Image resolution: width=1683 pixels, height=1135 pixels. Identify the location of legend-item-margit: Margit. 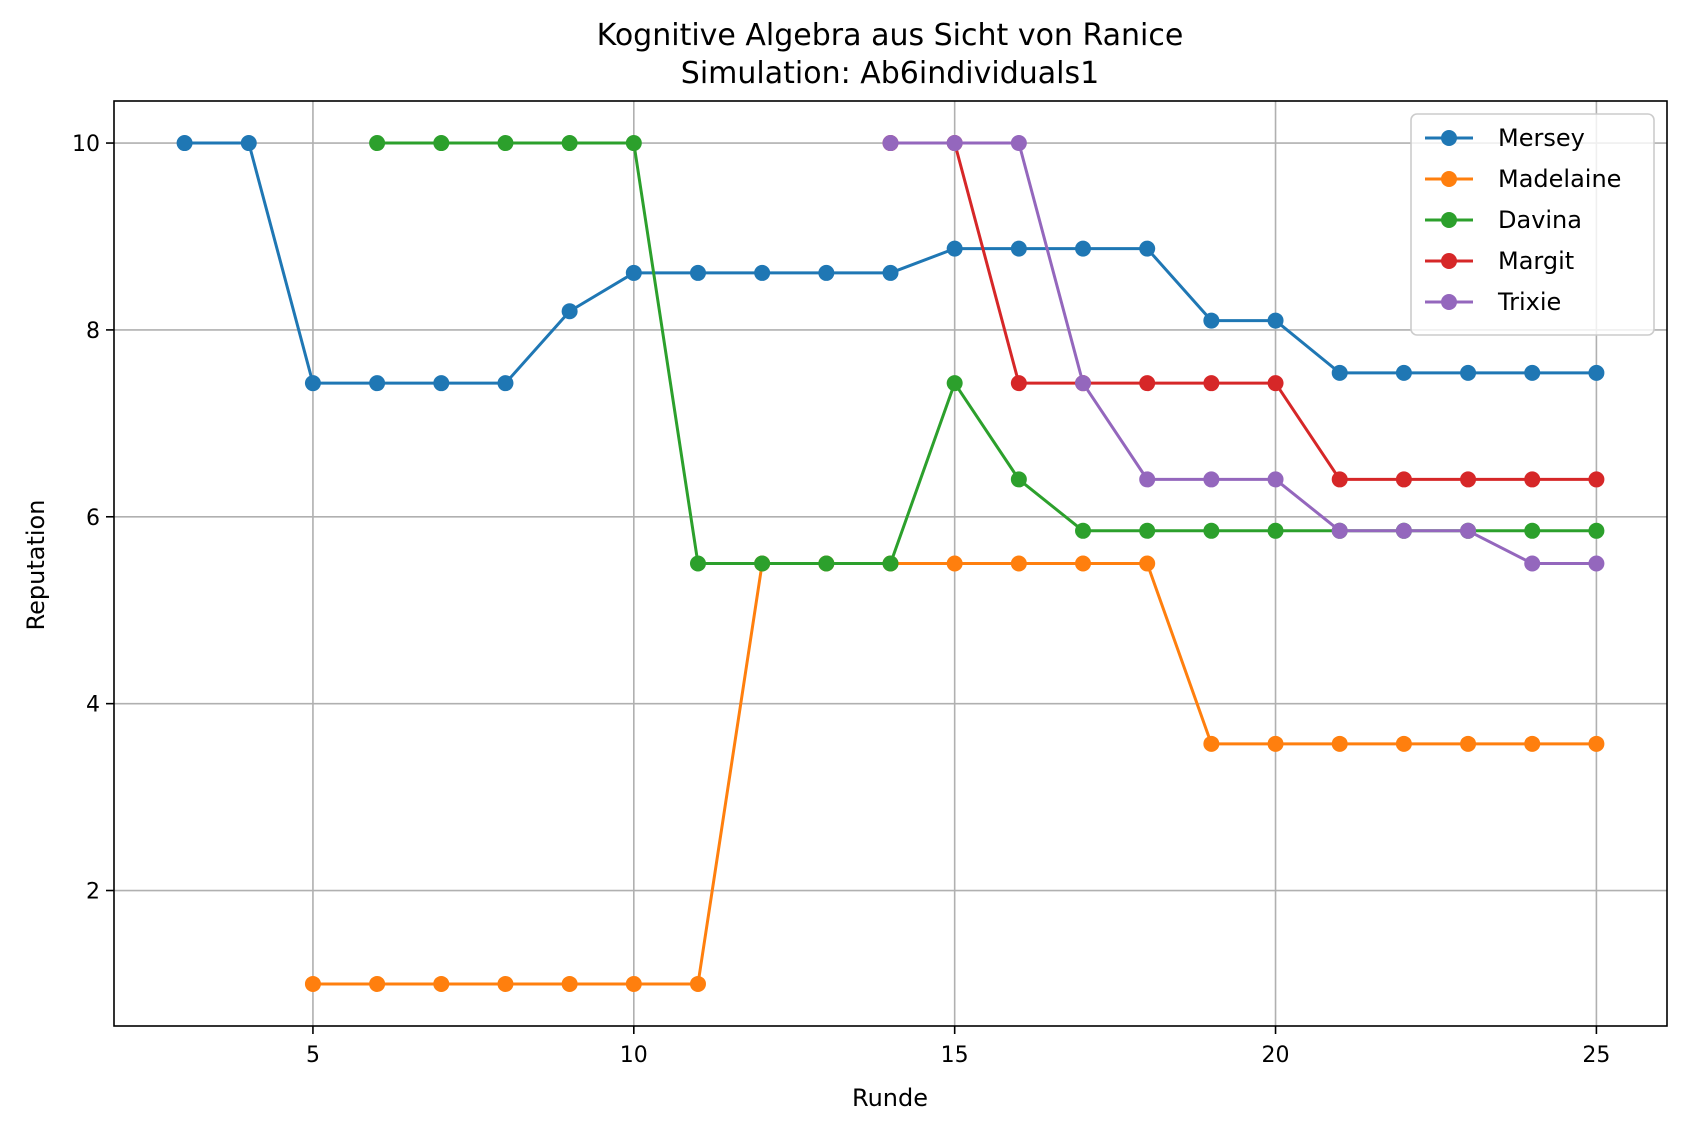
(1499, 261).